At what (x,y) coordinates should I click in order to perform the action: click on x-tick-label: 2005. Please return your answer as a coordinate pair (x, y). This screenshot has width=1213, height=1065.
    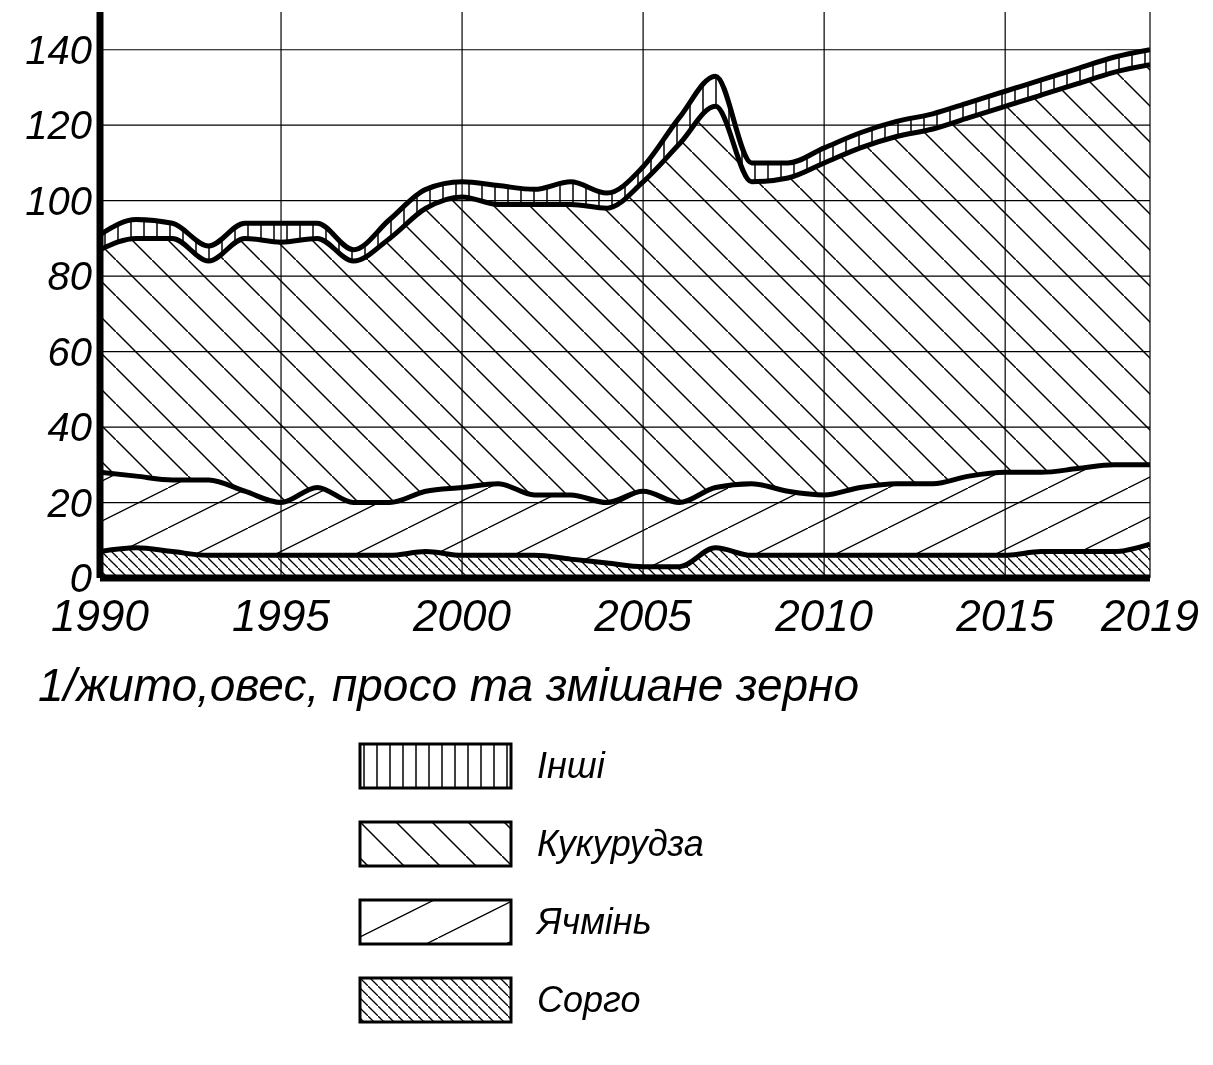
    Looking at the image, I should click on (643, 616).